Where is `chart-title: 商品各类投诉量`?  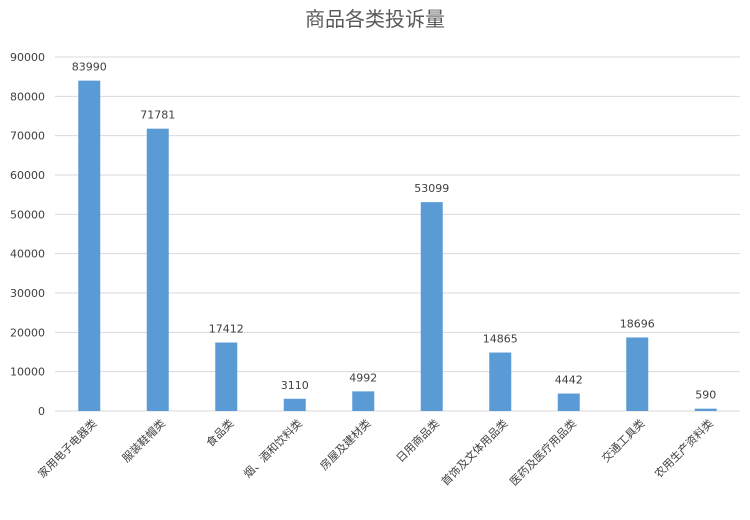 chart-title: 商品各类投诉量 is located at coordinates (375, 19).